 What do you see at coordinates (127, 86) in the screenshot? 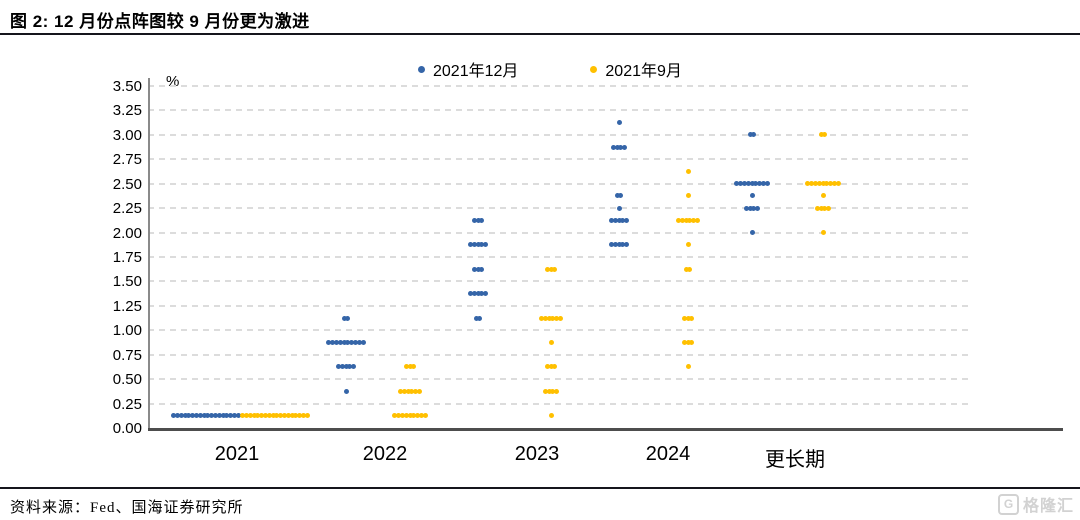
I see `y-axis-tick-label: 3.50` at bounding box center [127, 86].